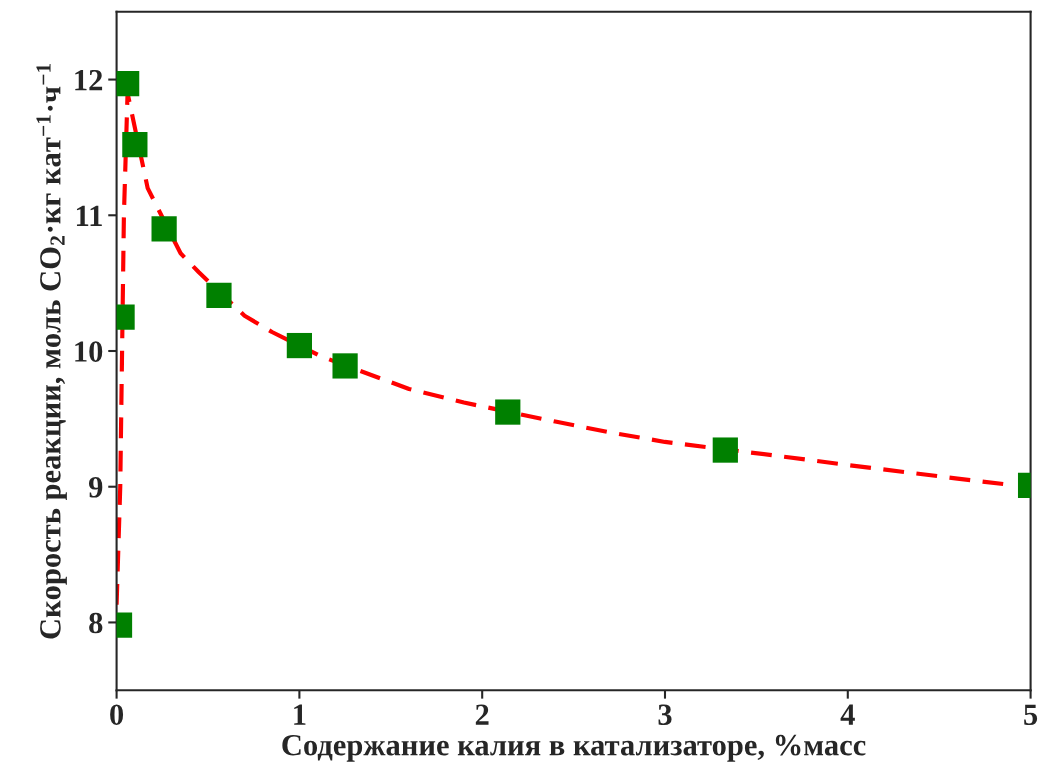  Describe the element at coordinates (482, 714) in the screenshot. I see `x-tick-label: 2` at that location.